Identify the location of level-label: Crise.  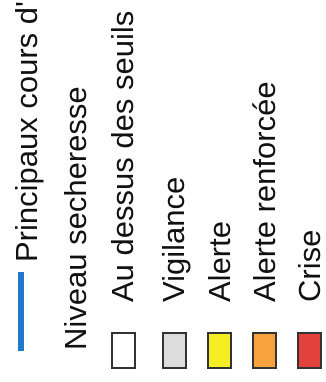
(309, 265).